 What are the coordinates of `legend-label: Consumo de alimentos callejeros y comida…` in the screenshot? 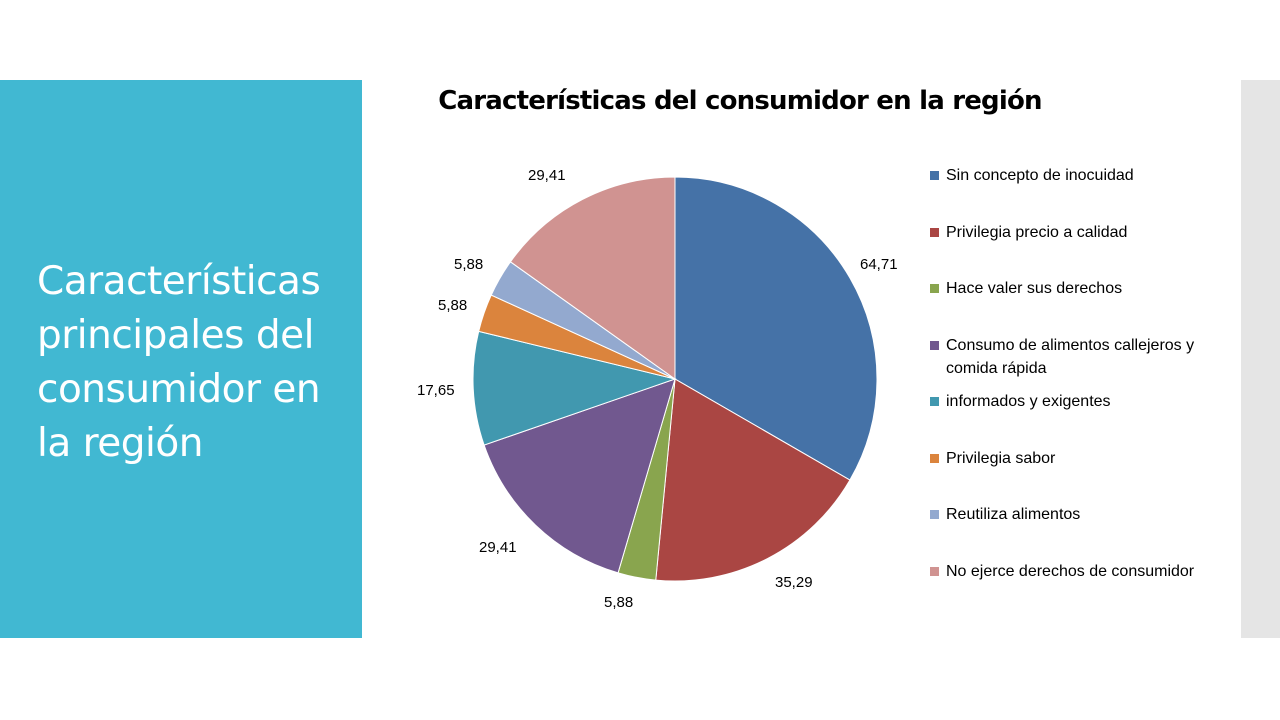 It's located at (1070, 357).